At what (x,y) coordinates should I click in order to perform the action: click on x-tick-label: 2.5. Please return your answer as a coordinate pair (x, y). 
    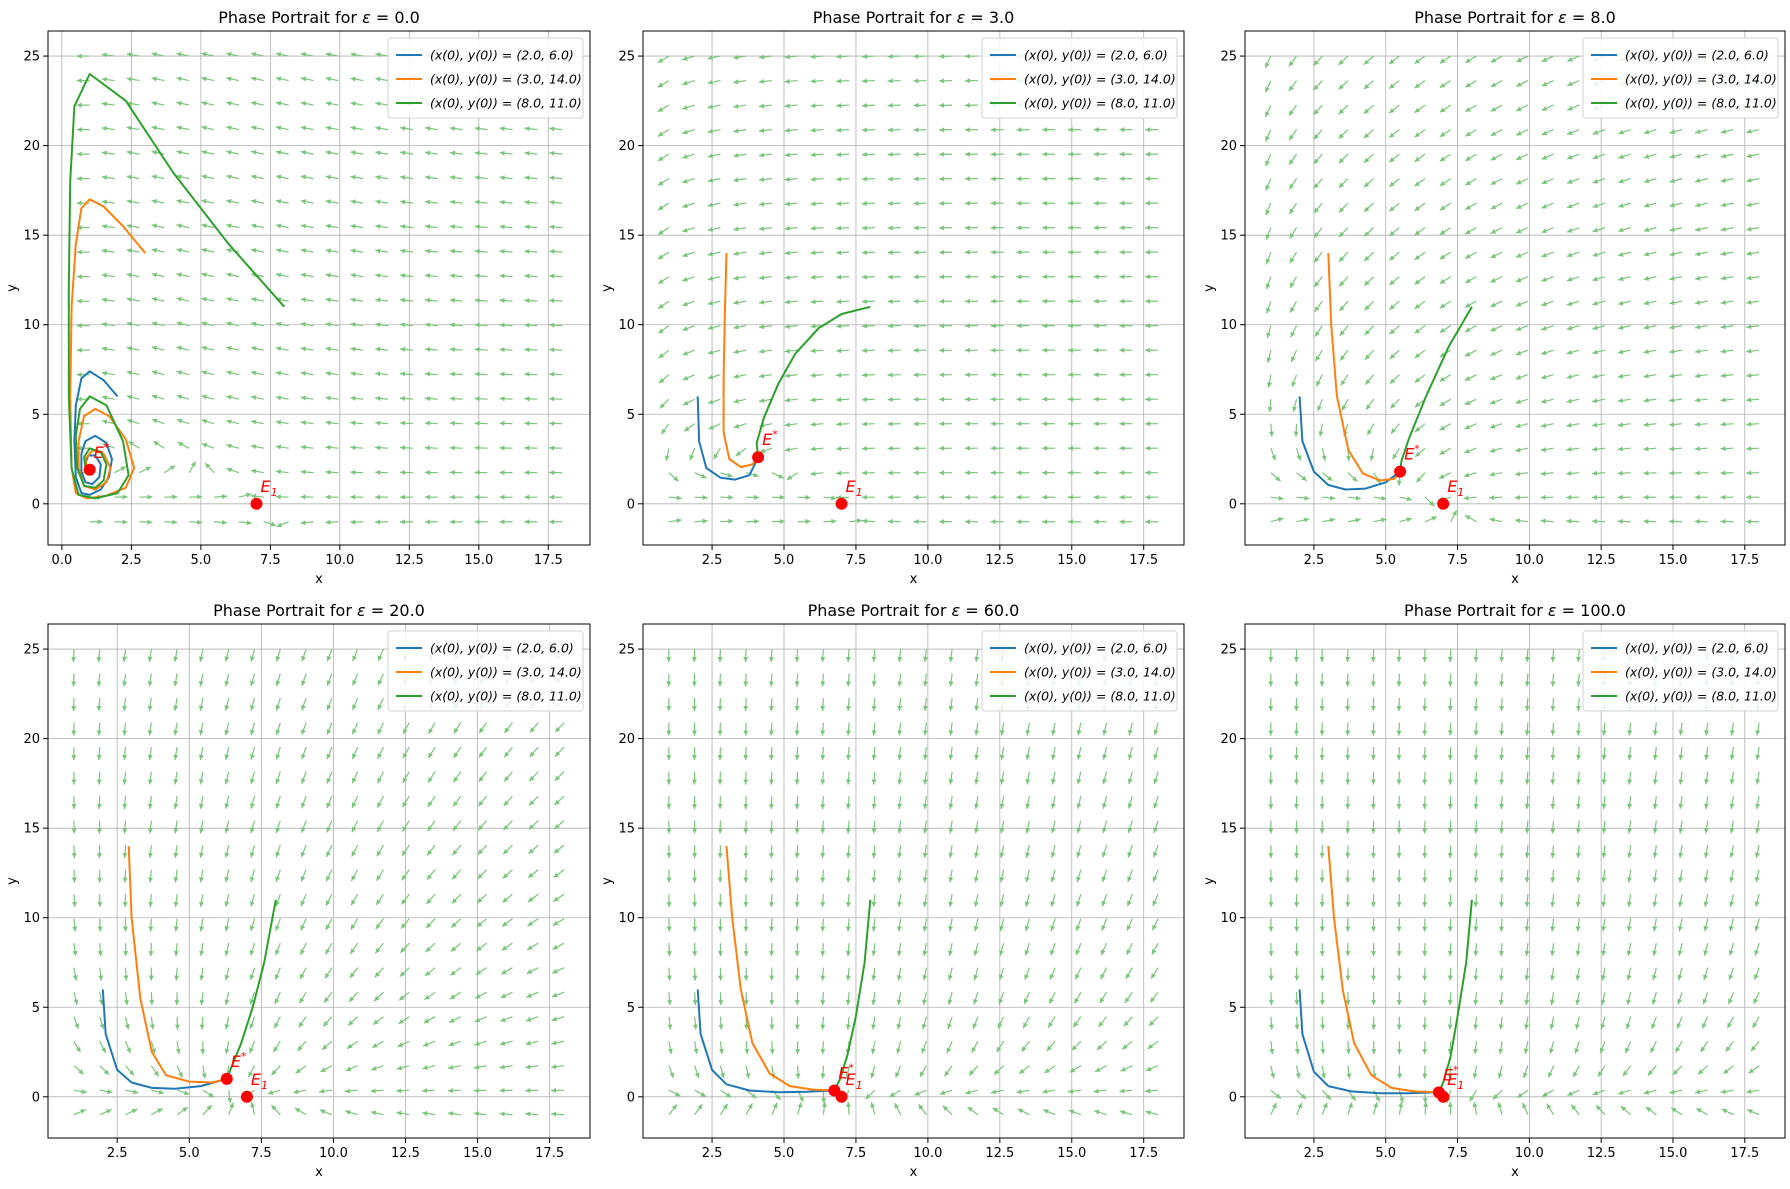
    Looking at the image, I should click on (712, 1153).